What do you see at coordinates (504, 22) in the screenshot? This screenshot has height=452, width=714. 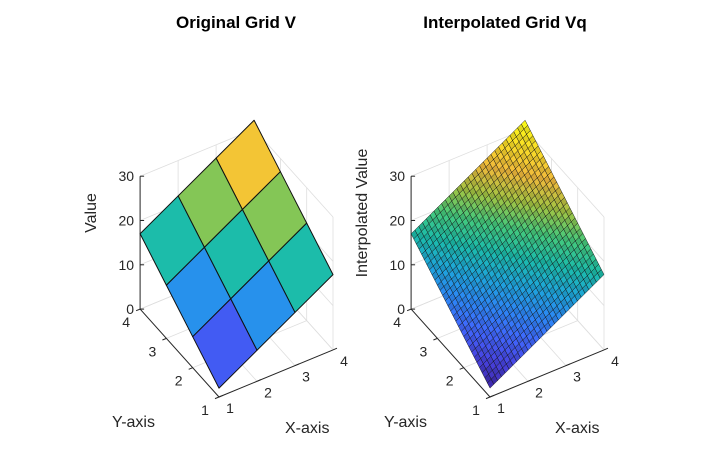 I see `chart-title: Interpolated Grid Vq` at bounding box center [504, 22].